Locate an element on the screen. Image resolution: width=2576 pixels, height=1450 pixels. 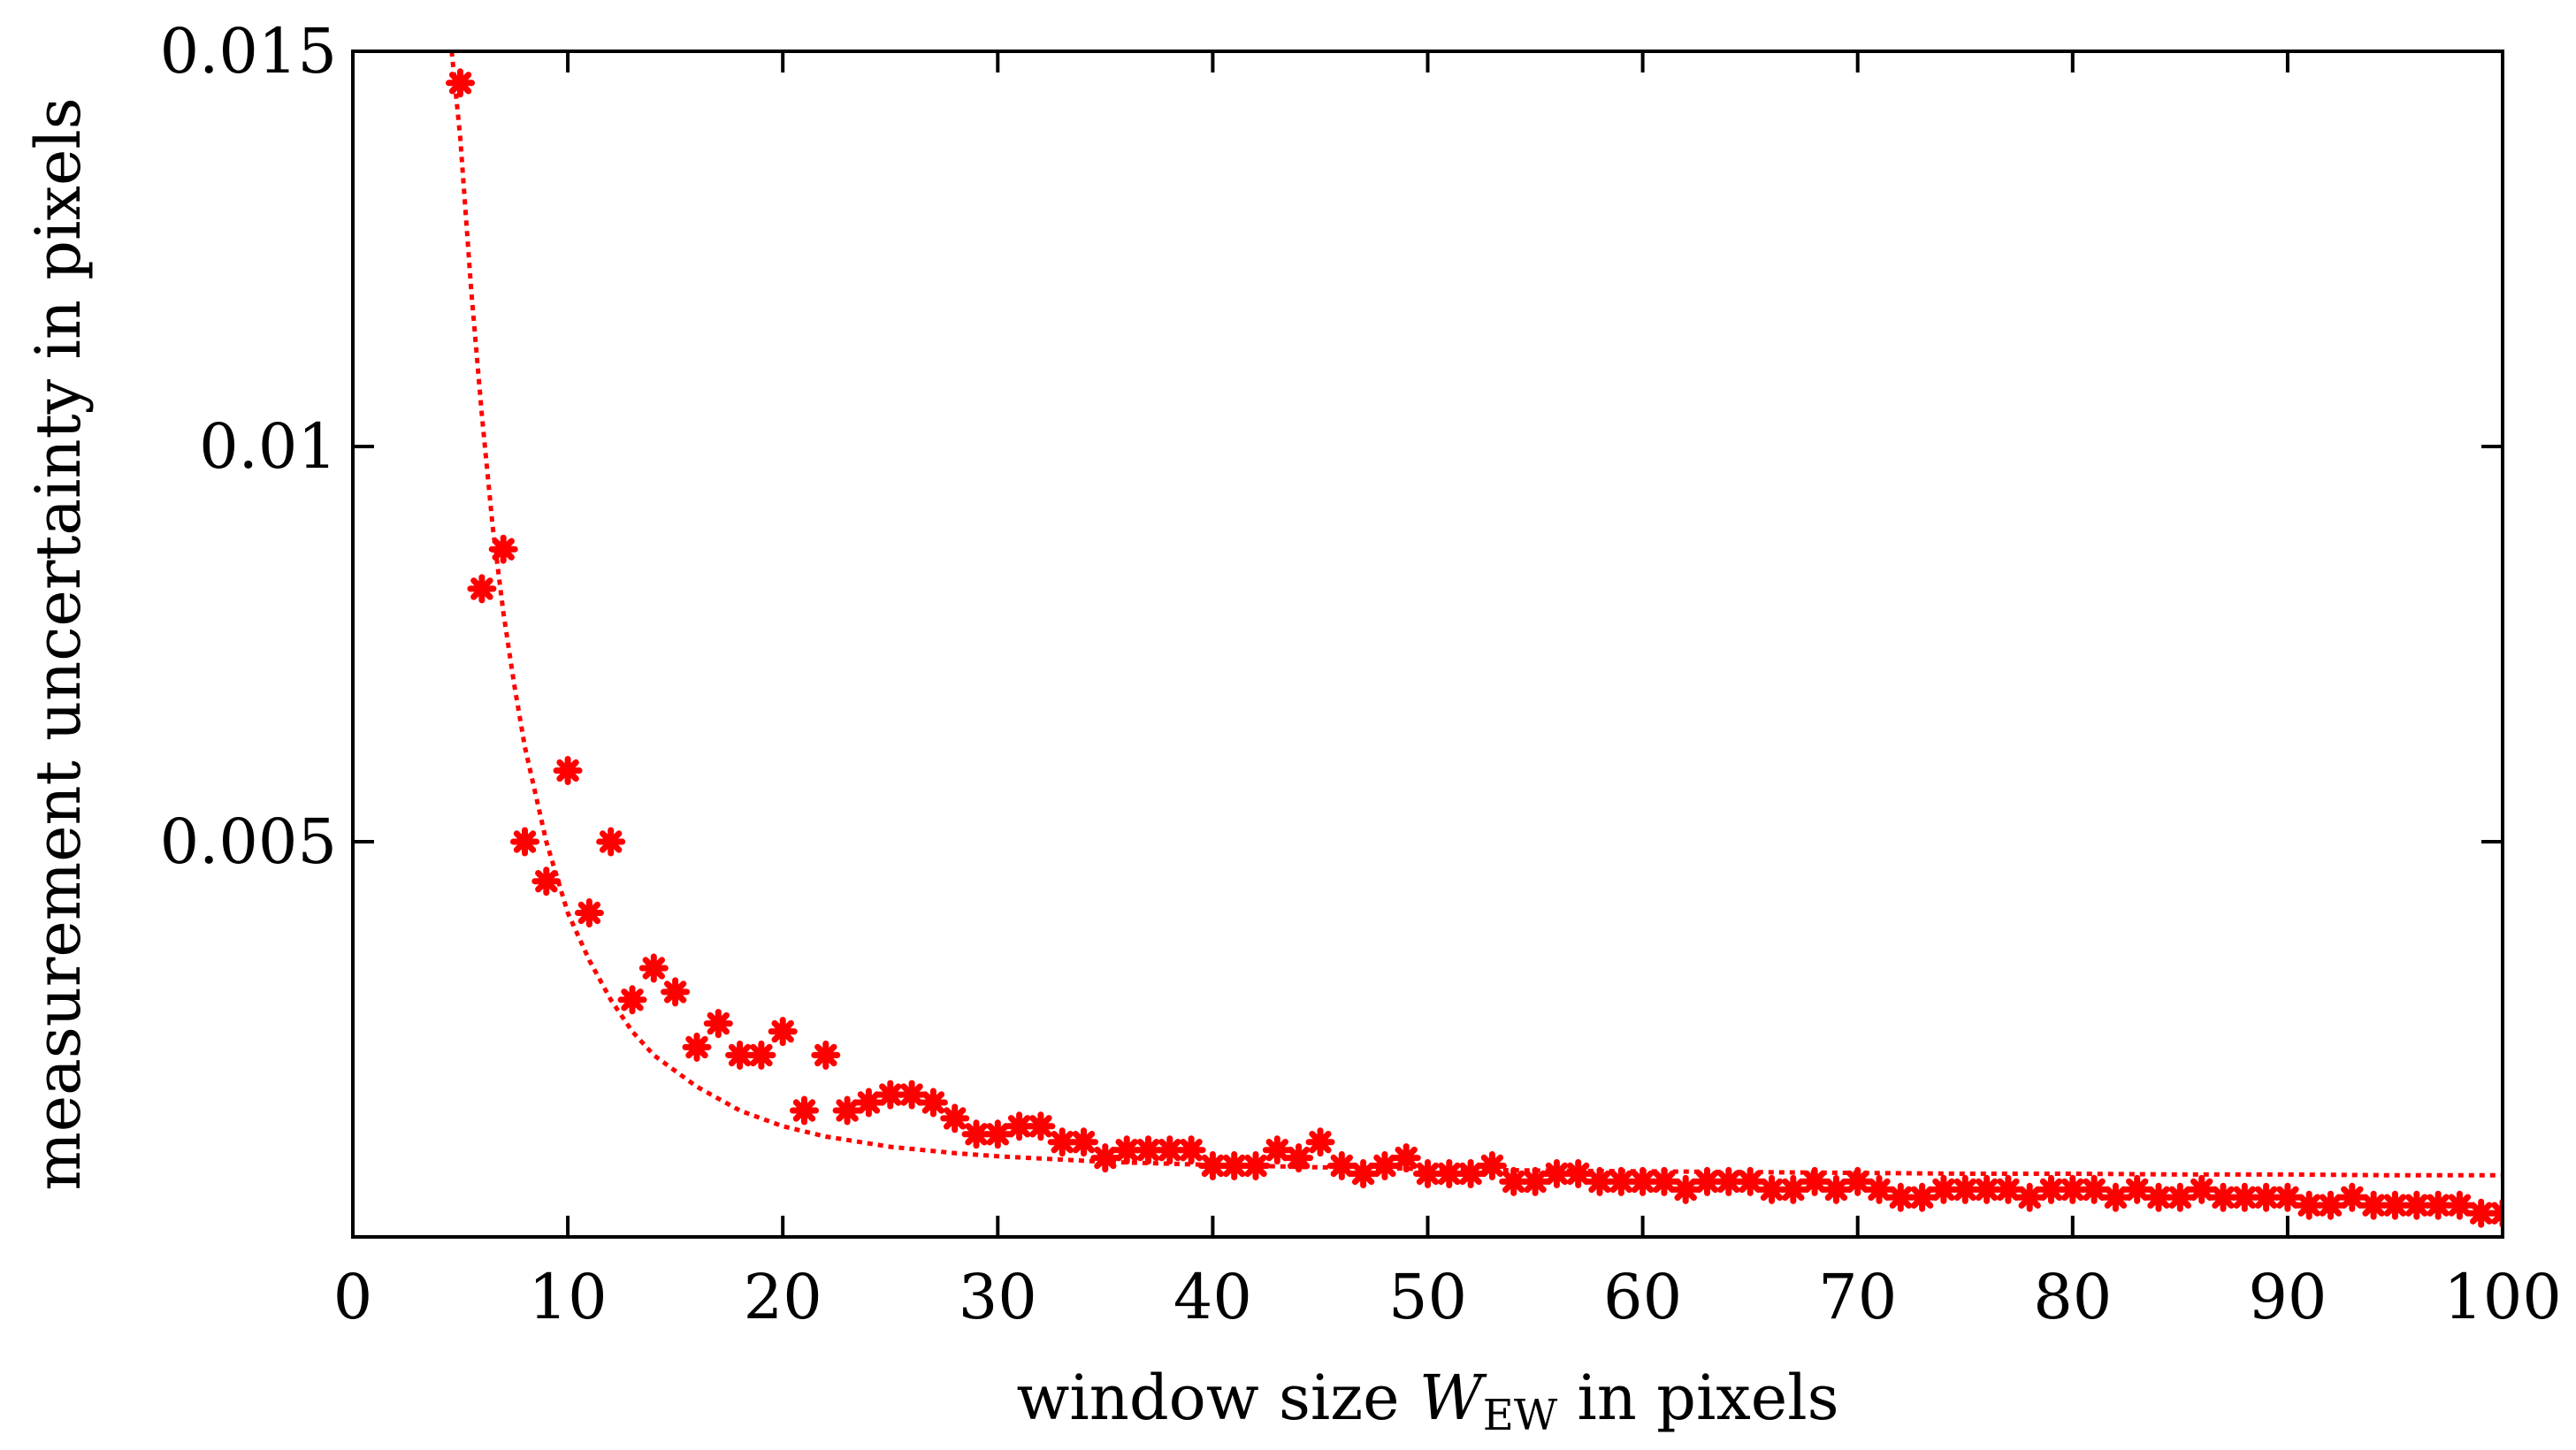
y-axis-label: measurement uncertainty in pixels is located at coordinates (59, 644).